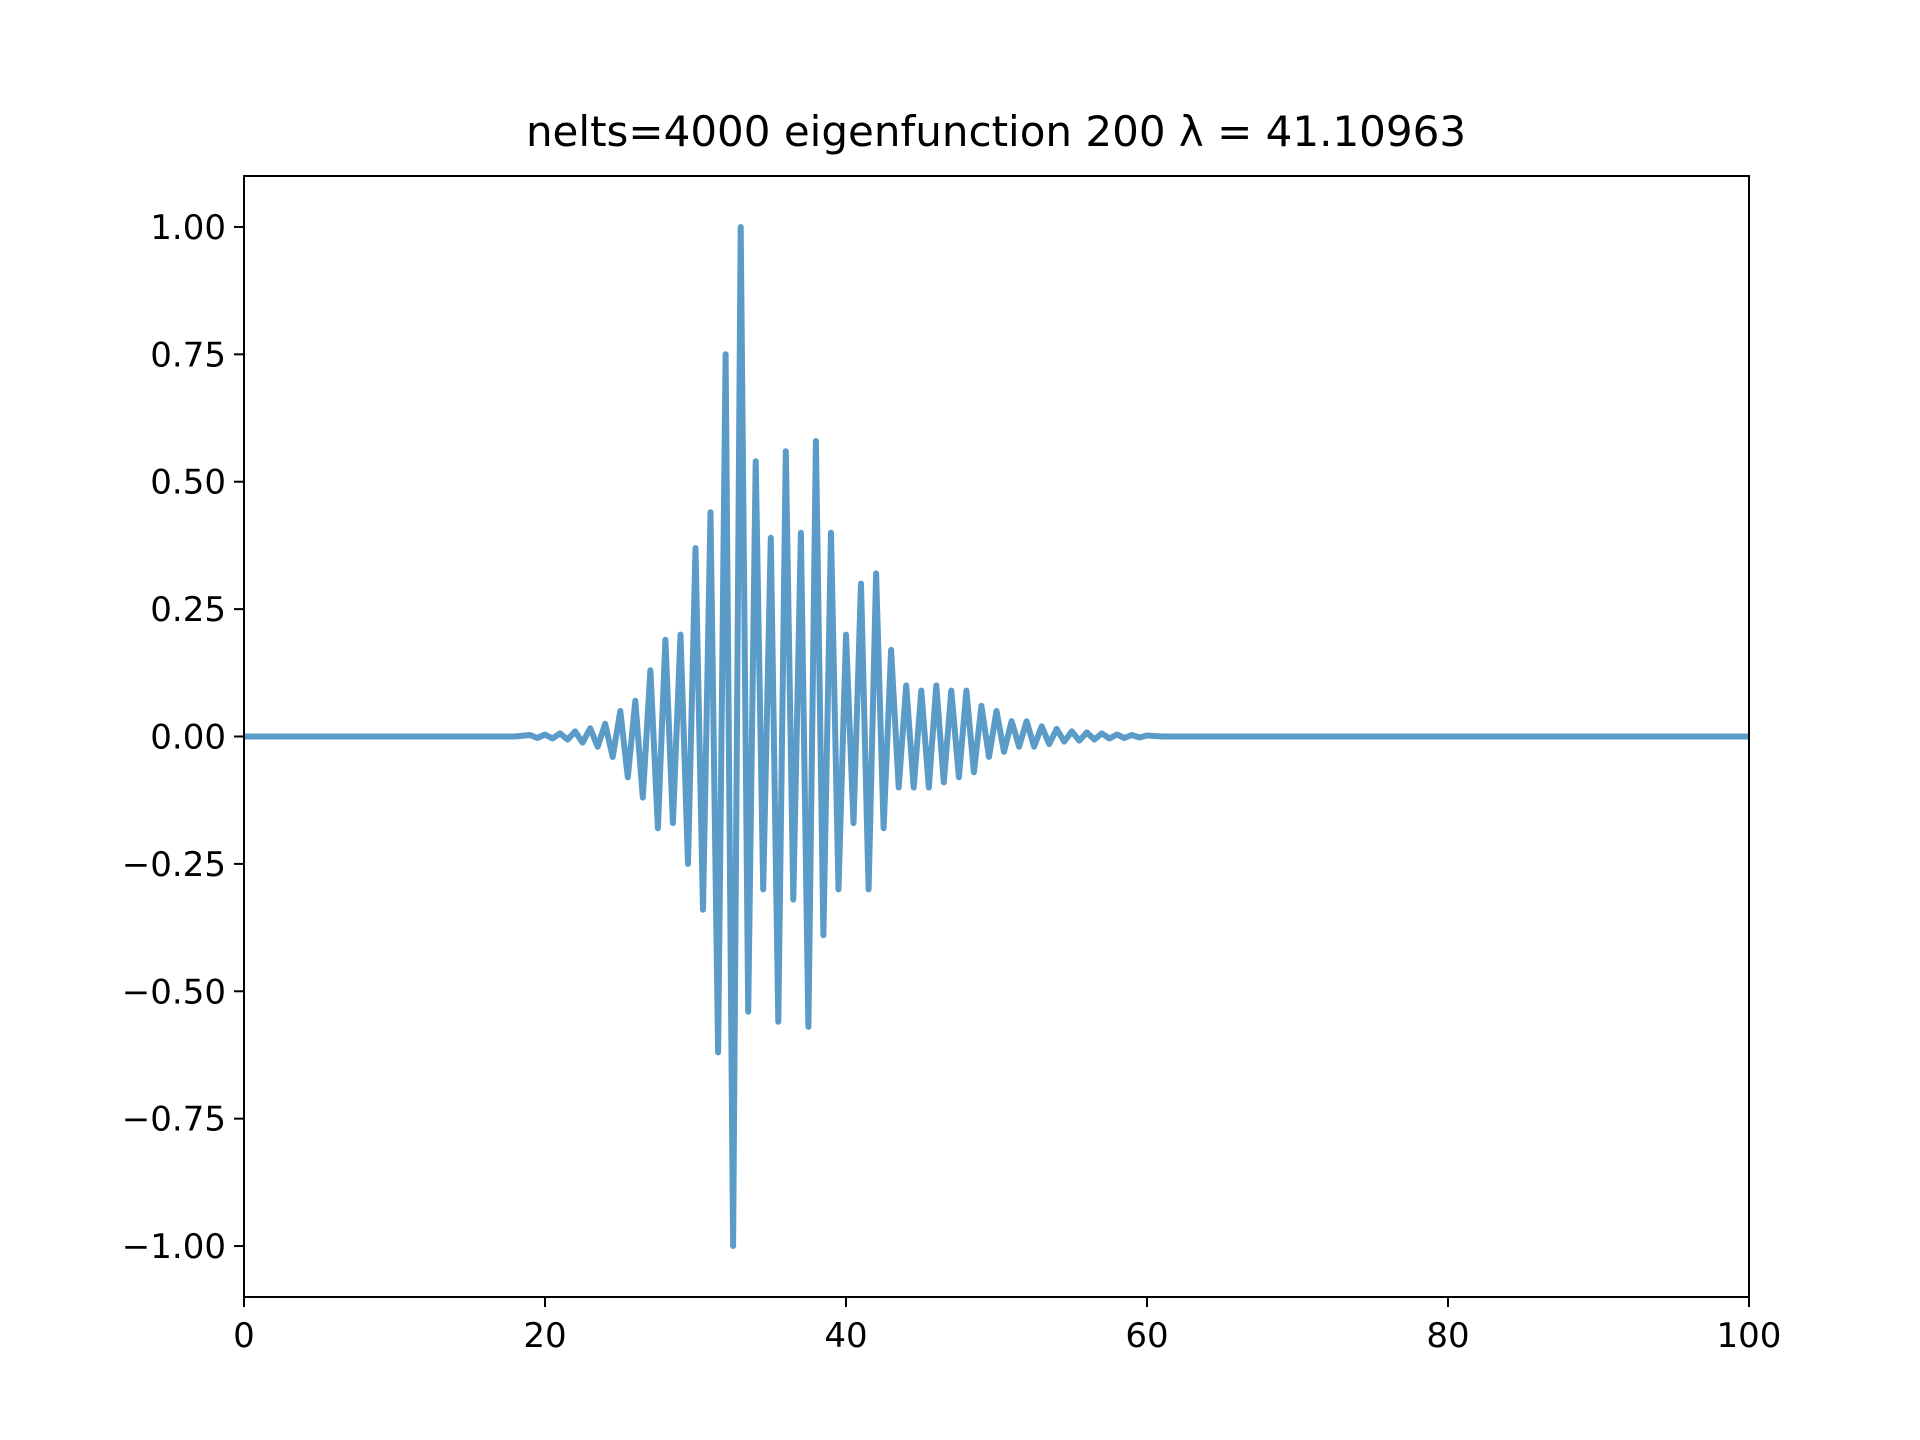 Image resolution: width=1920 pixels, height=1440 pixels. What do you see at coordinates (174, 992) in the screenshot?
I see `y-tick-label: −0.50` at bounding box center [174, 992].